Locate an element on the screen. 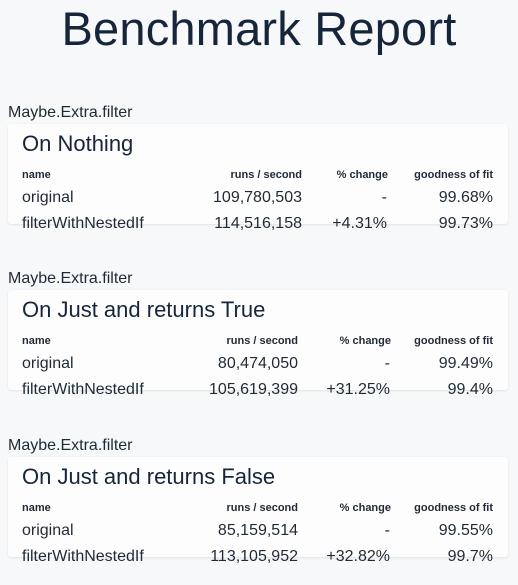  row-fit: 99.4% is located at coordinates (470, 389).